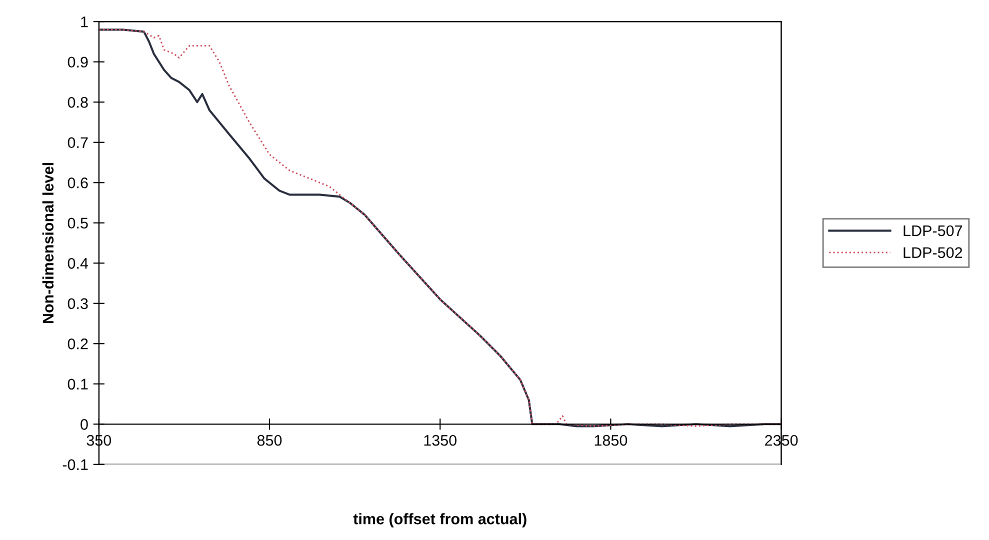 Image resolution: width=989 pixels, height=540 pixels. What do you see at coordinates (78, 304) in the screenshot?
I see `y-tick-label: 0.3` at bounding box center [78, 304].